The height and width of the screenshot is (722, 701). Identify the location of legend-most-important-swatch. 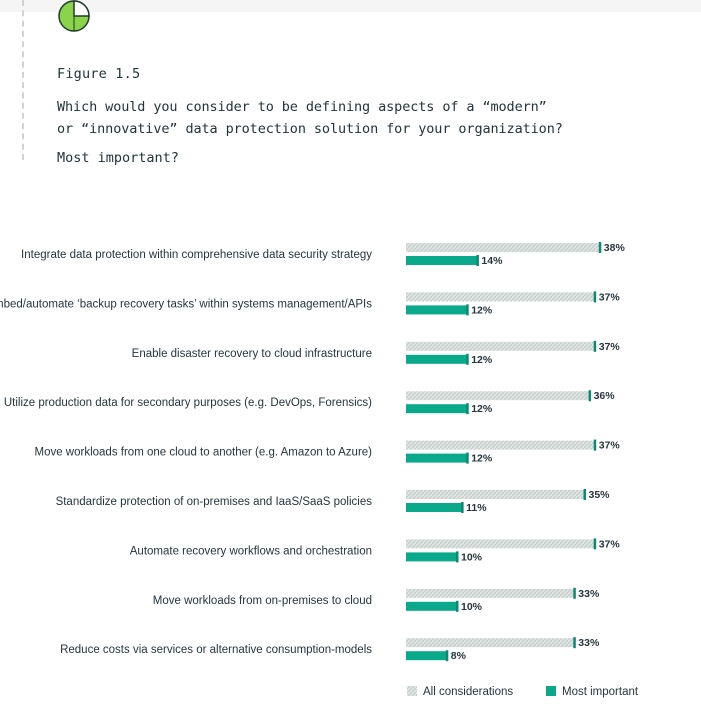
(551, 691).